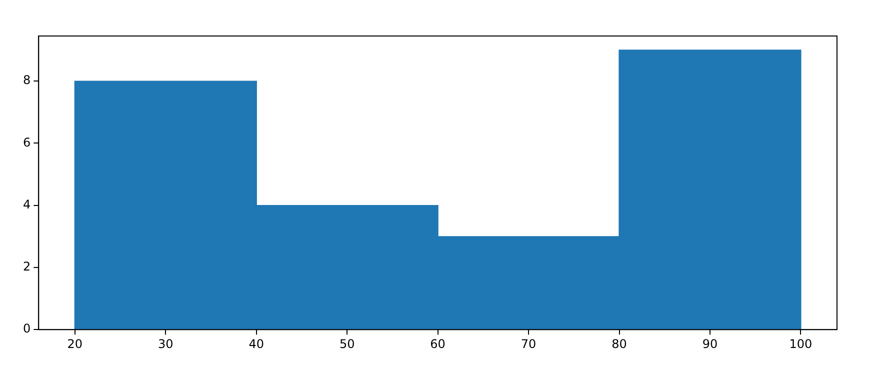 This screenshot has width=887, height=367. What do you see at coordinates (26, 204) in the screenshot?
I see `y-tick-label: 4` at bounding box center [26, 204].